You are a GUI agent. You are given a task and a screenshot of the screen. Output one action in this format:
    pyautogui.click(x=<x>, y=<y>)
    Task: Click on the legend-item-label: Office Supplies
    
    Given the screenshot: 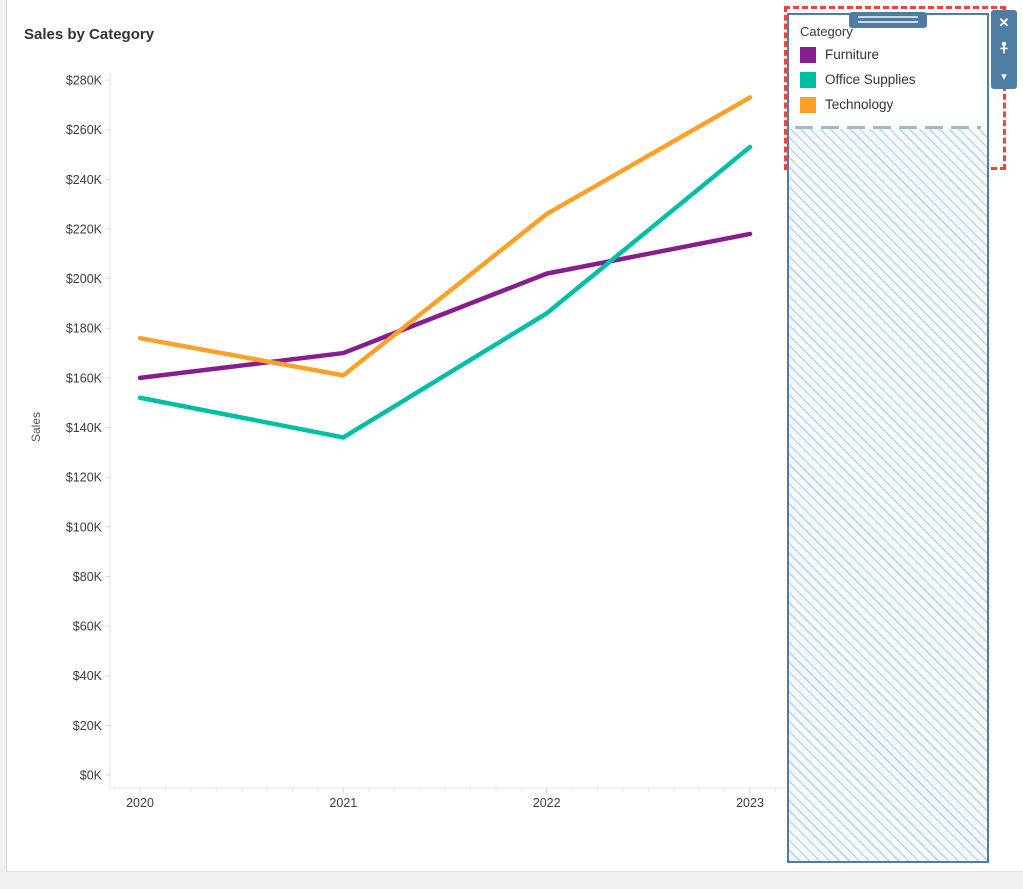 What is the action you would take?
    pyautogui.click(x=870, y=79)
    